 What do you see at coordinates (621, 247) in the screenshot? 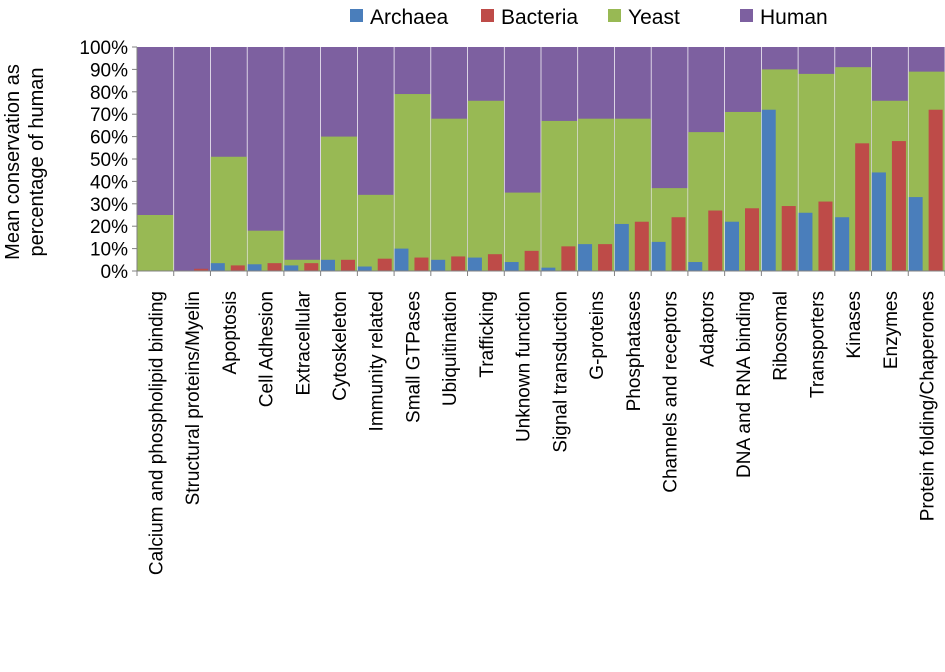
I see `bar-archaea-phosphatases` at bounding box center [621, 247].